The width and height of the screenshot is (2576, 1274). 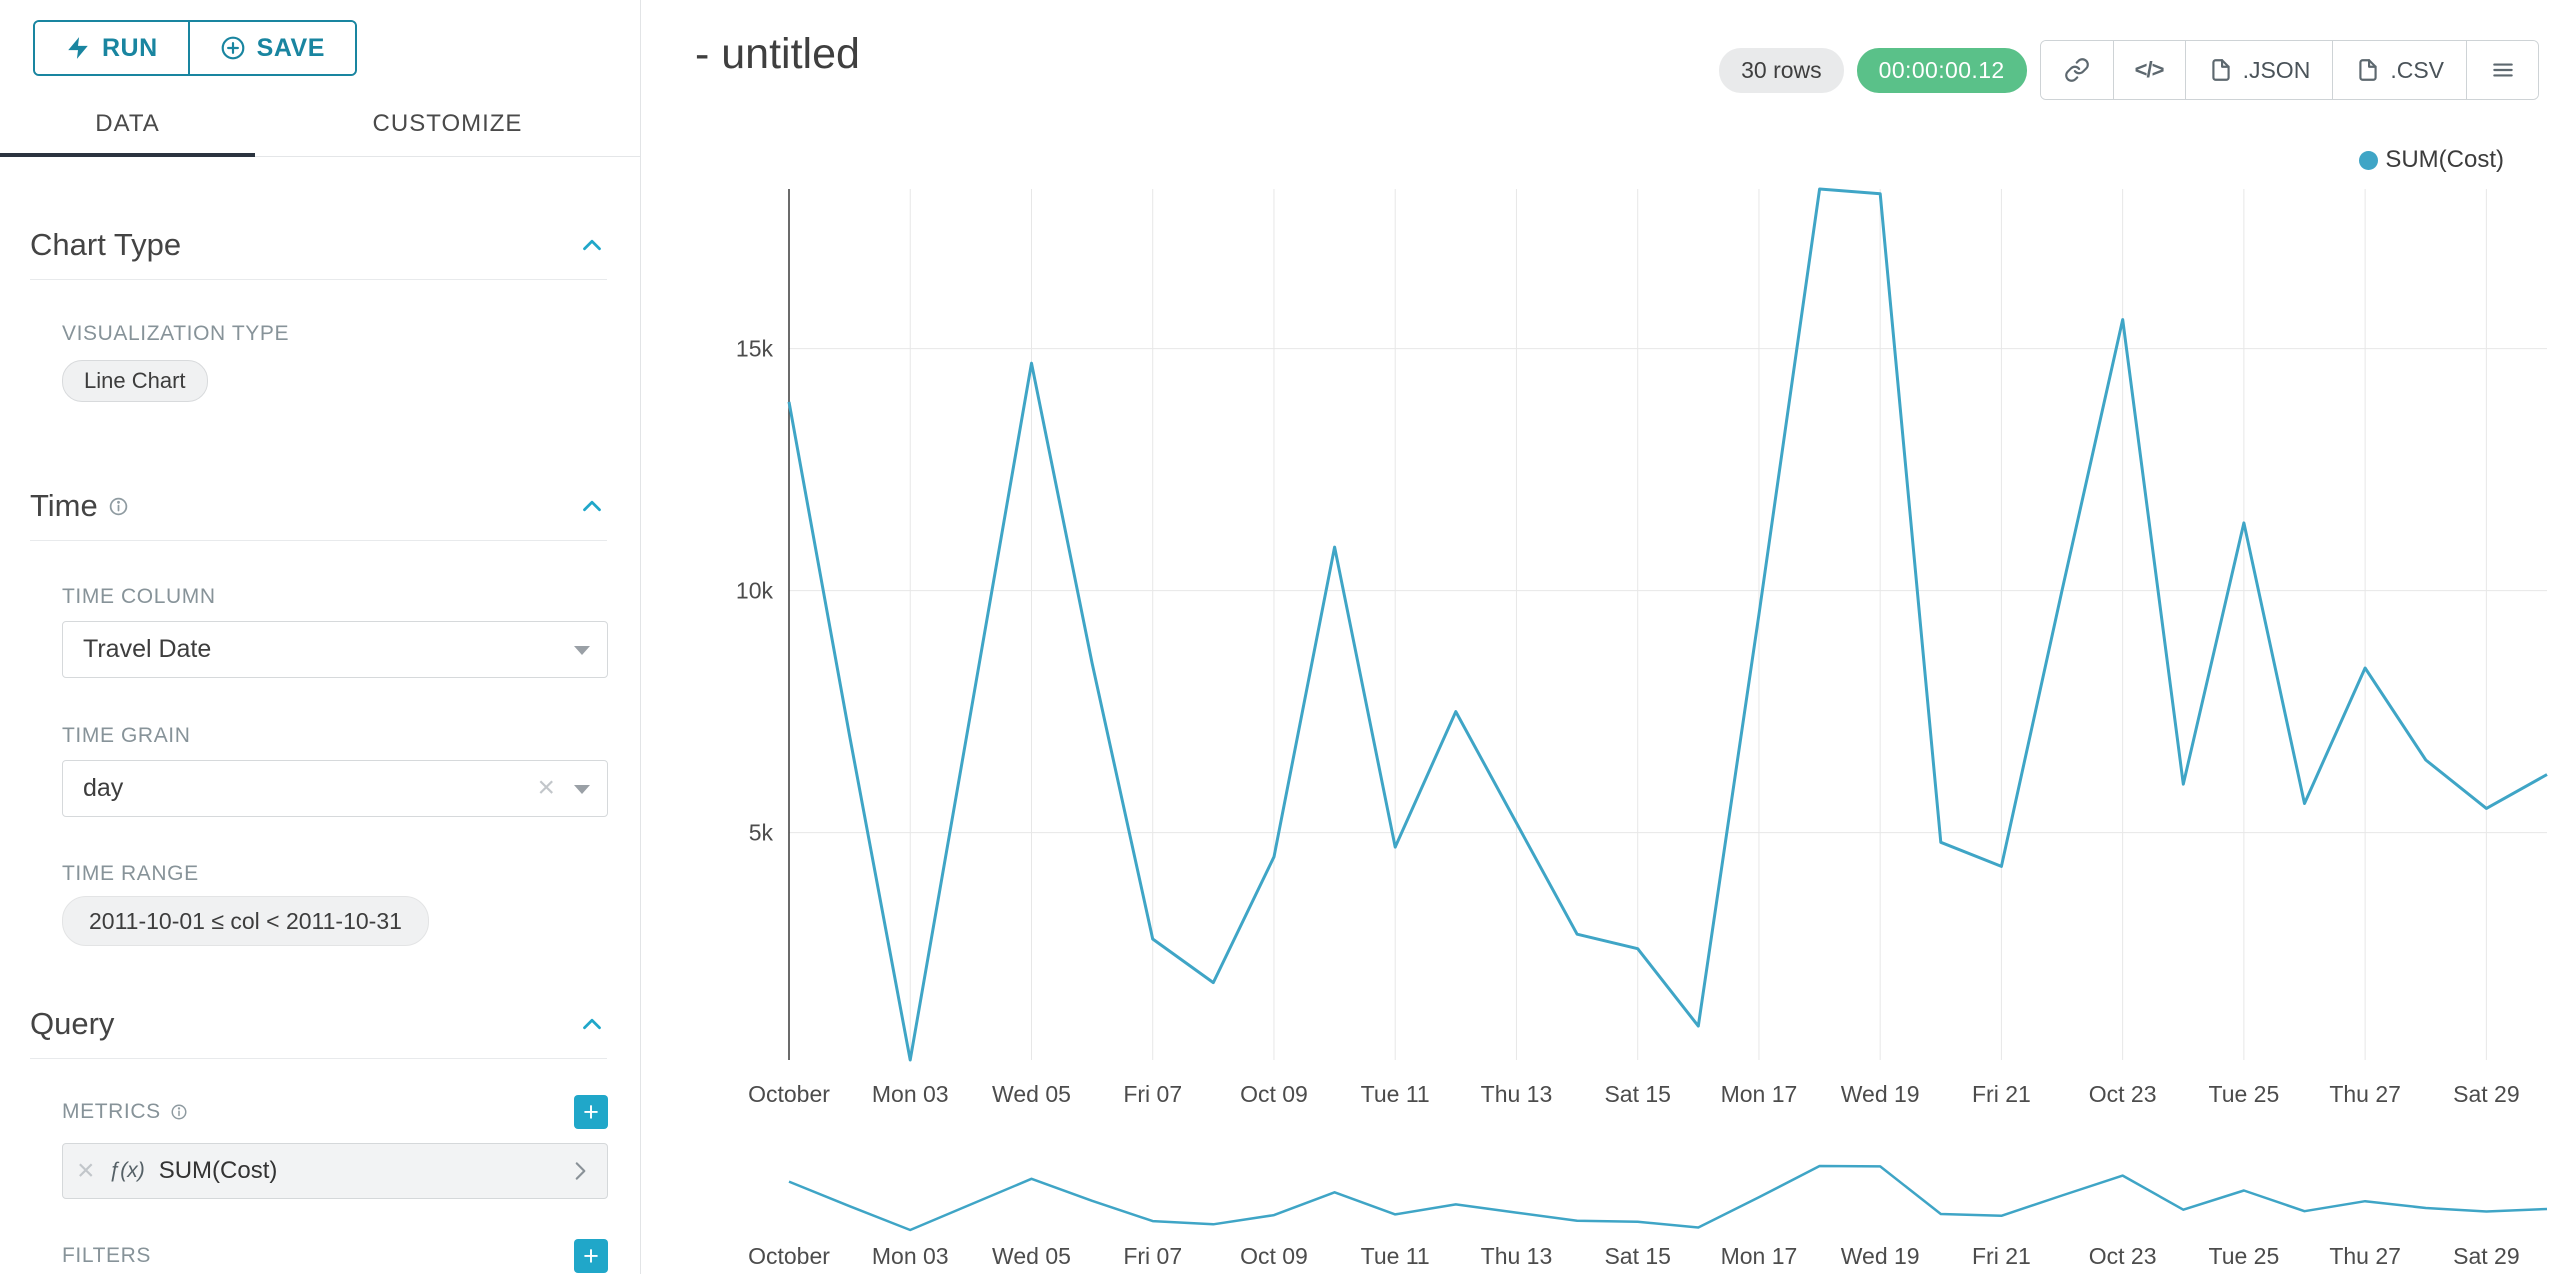 What do you see at coordinates (290, 47) in the screenshot?
I see `save-label: SAVE` at bounding box center [290, 47].